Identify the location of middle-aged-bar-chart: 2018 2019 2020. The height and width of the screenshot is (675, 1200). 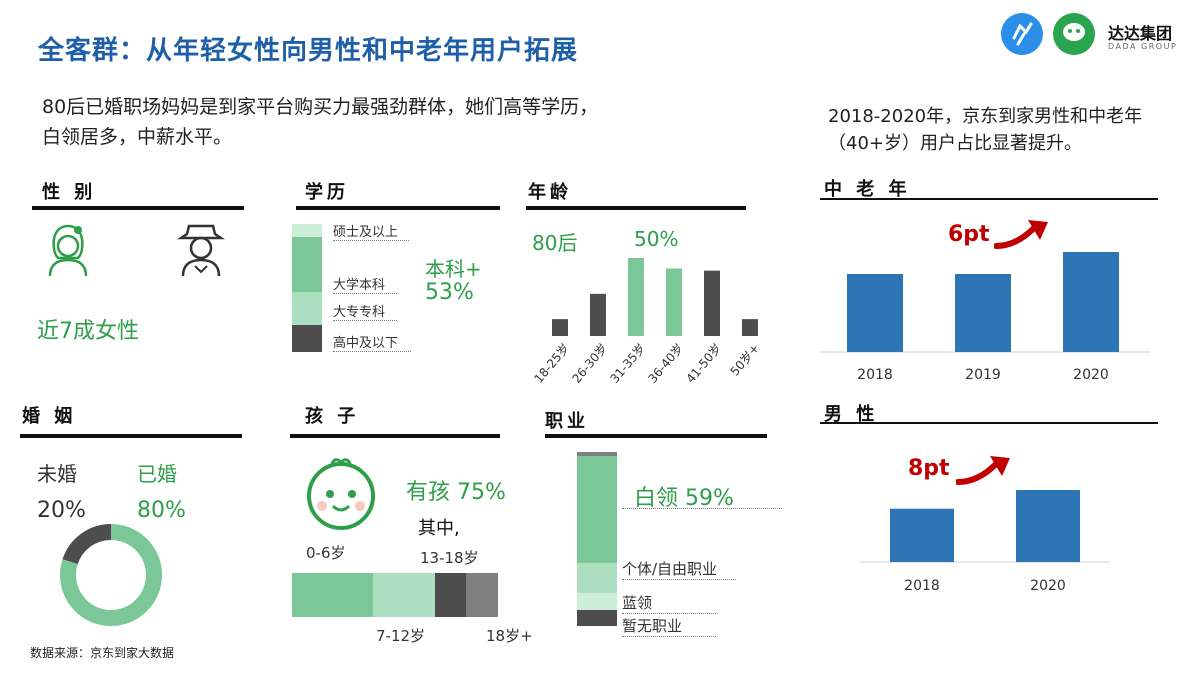
(985, 317).